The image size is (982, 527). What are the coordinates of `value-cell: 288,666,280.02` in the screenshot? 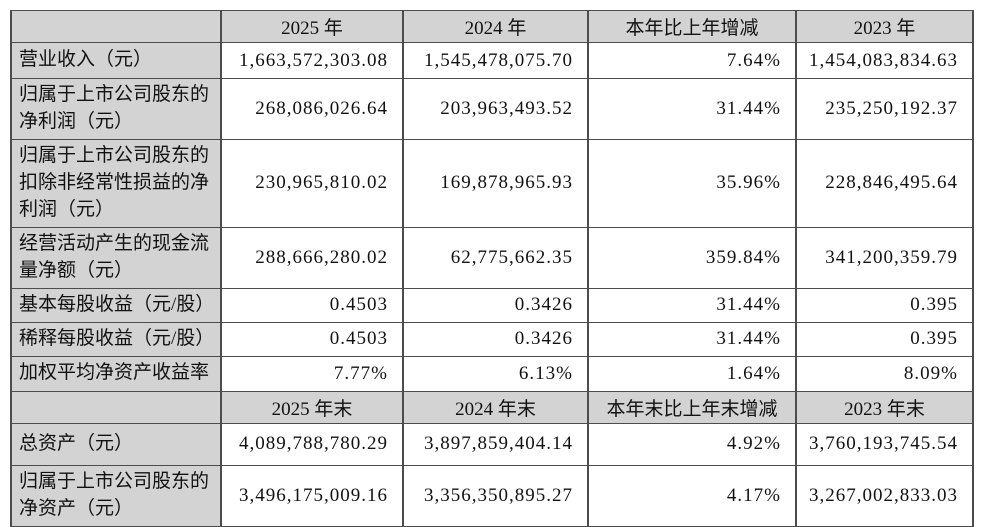 It's located at (312, 257).